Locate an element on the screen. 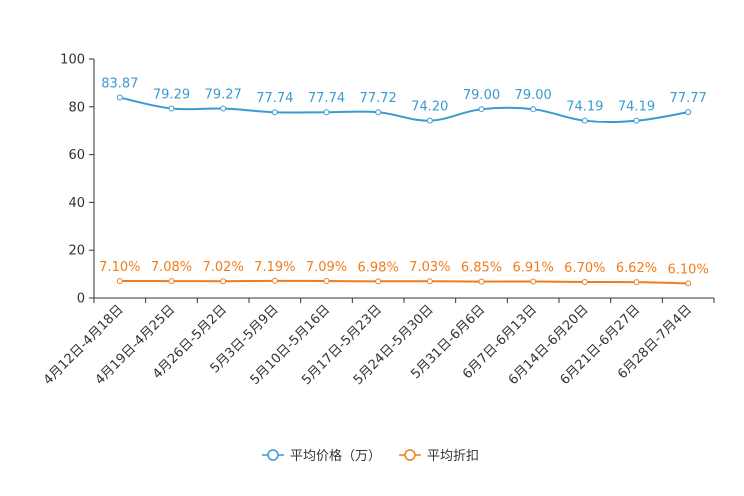 Image resolution: width=744 pixels, height=496 pixels. y-tick-label: 0 is located at coordinates (81, 299).